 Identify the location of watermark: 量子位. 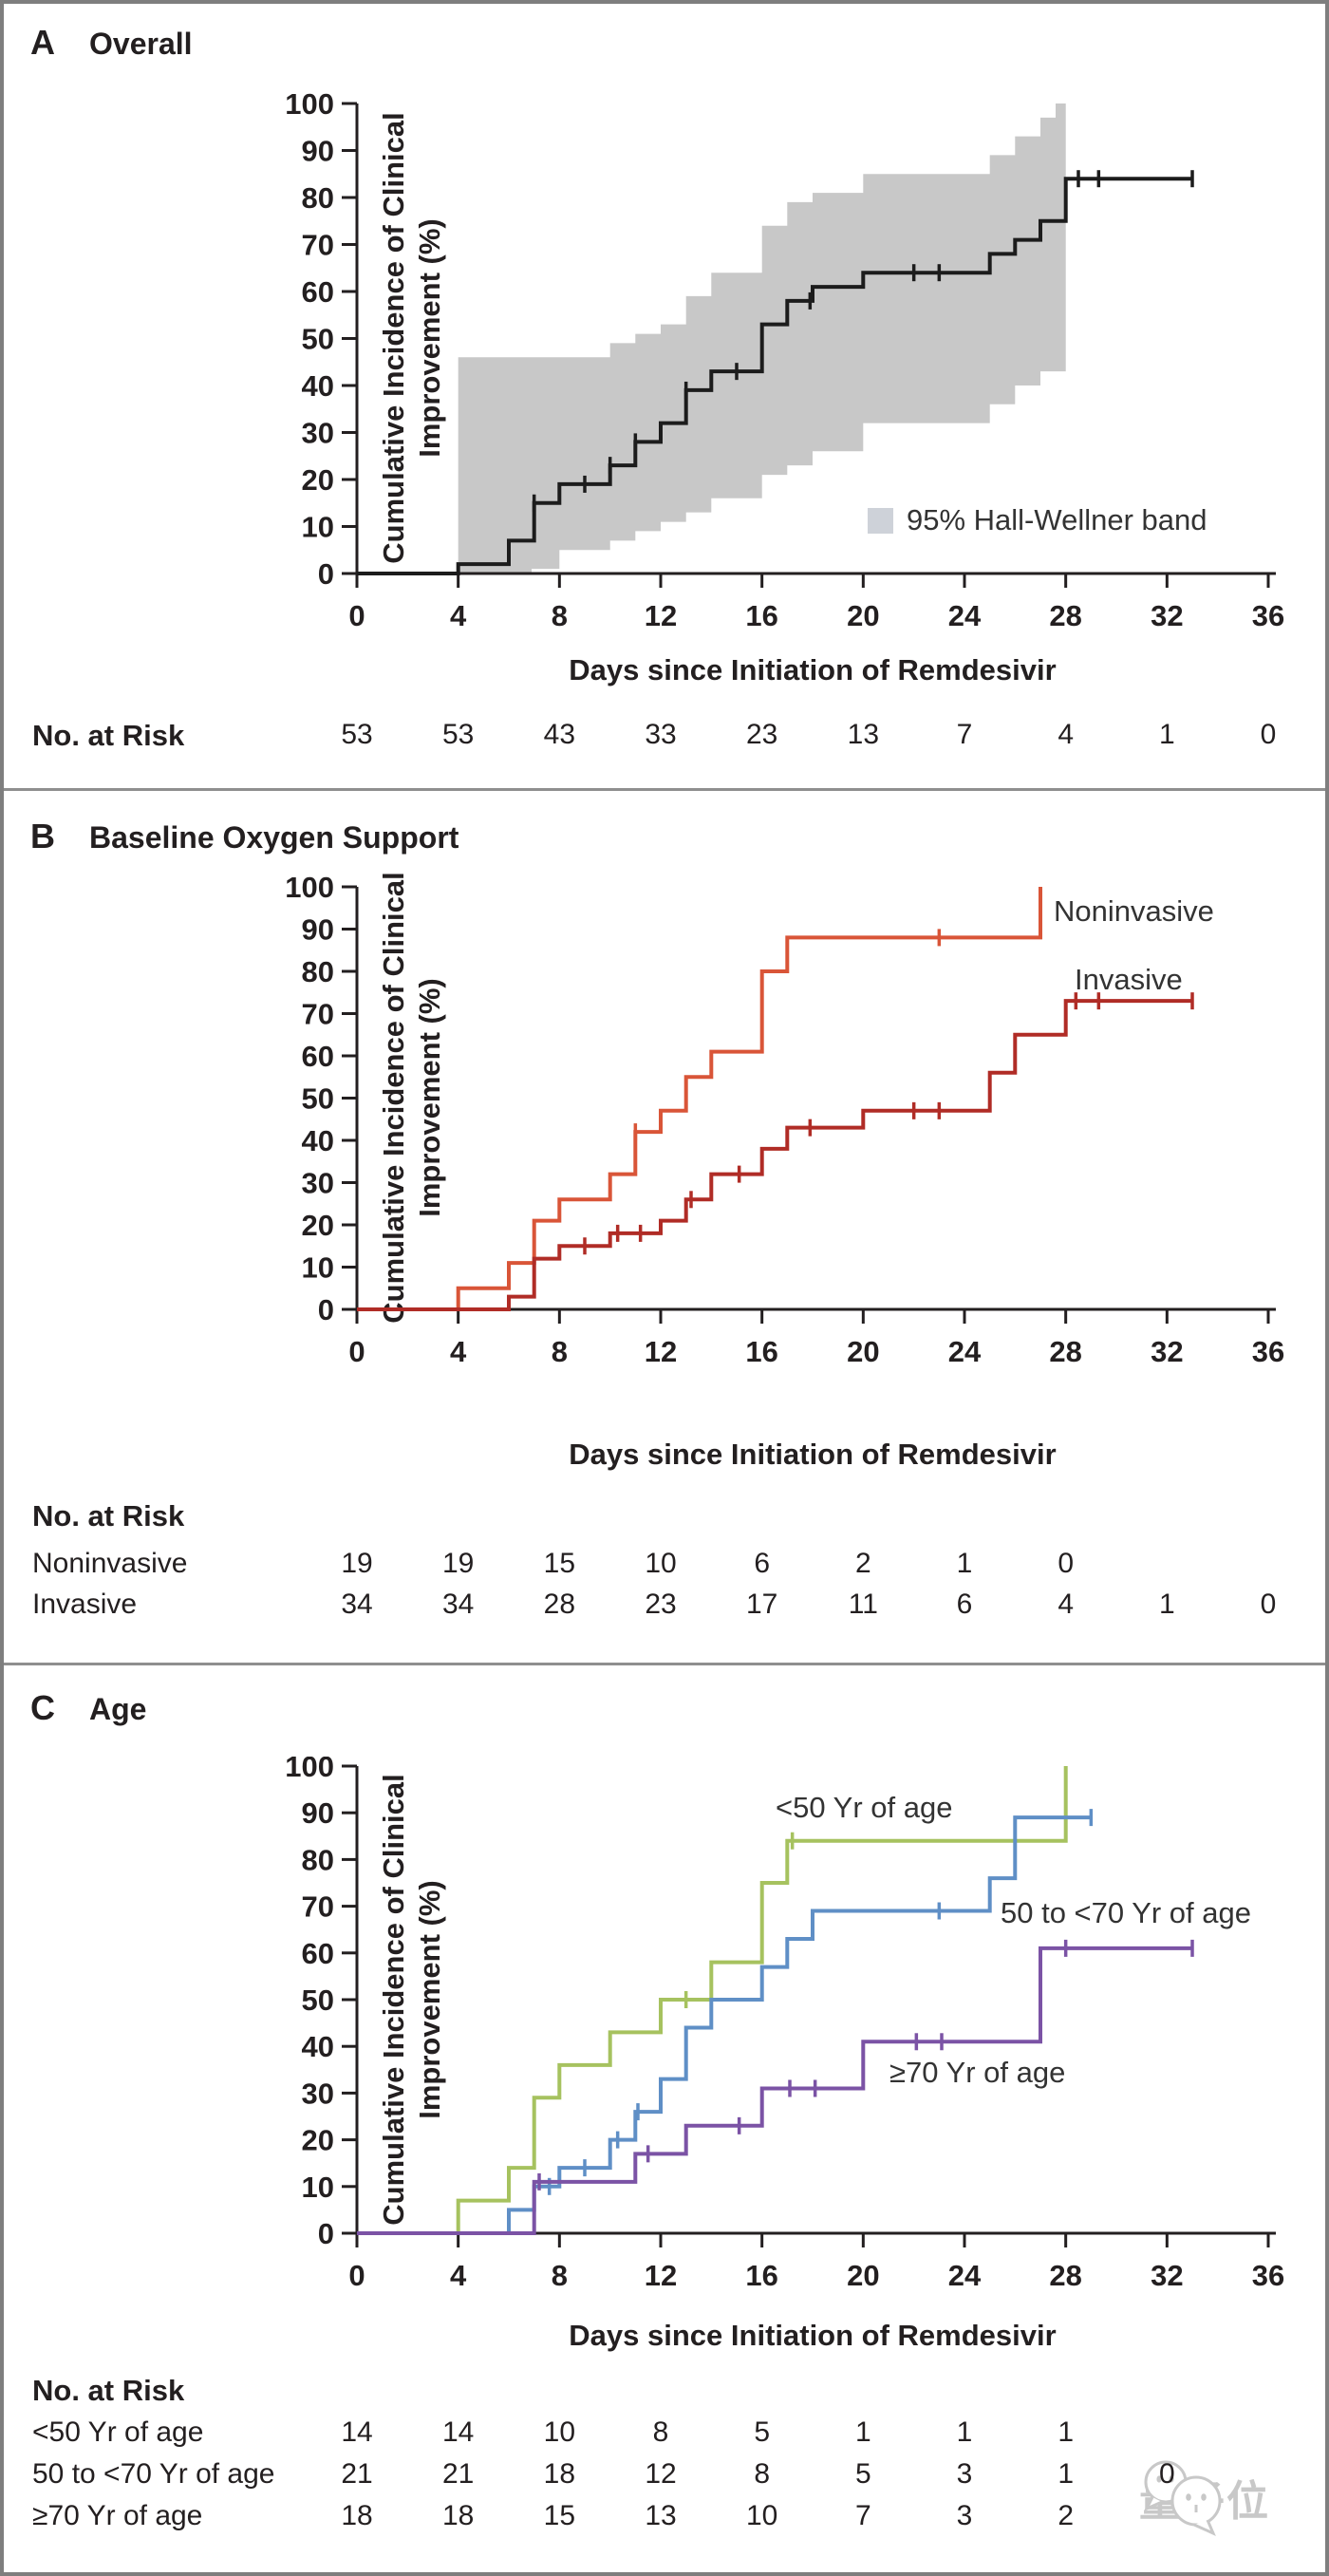
(1204, 2498).